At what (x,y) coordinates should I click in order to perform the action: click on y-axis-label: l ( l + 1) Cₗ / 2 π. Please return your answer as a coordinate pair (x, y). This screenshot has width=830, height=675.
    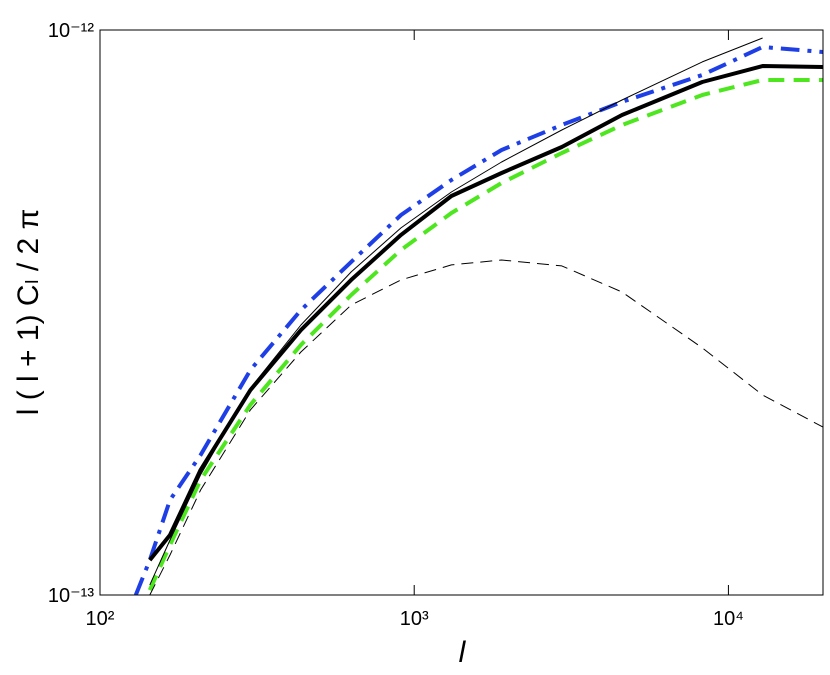
    Looking at the image, I should click on (28, 312).